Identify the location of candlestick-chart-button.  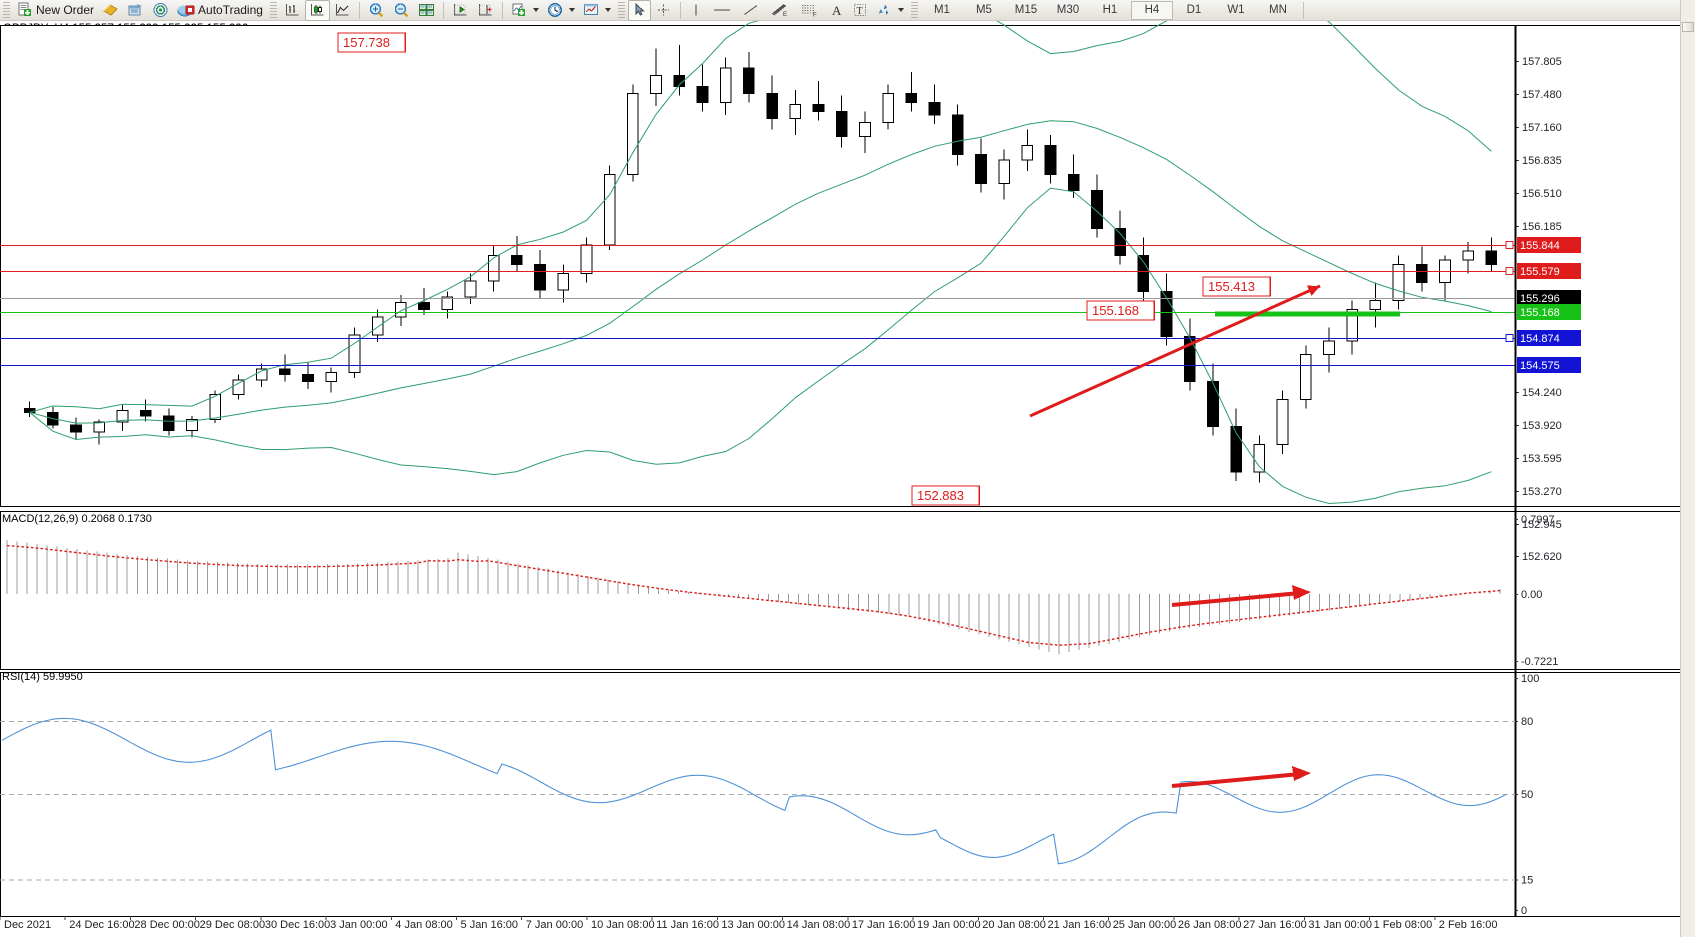
(317, 10).